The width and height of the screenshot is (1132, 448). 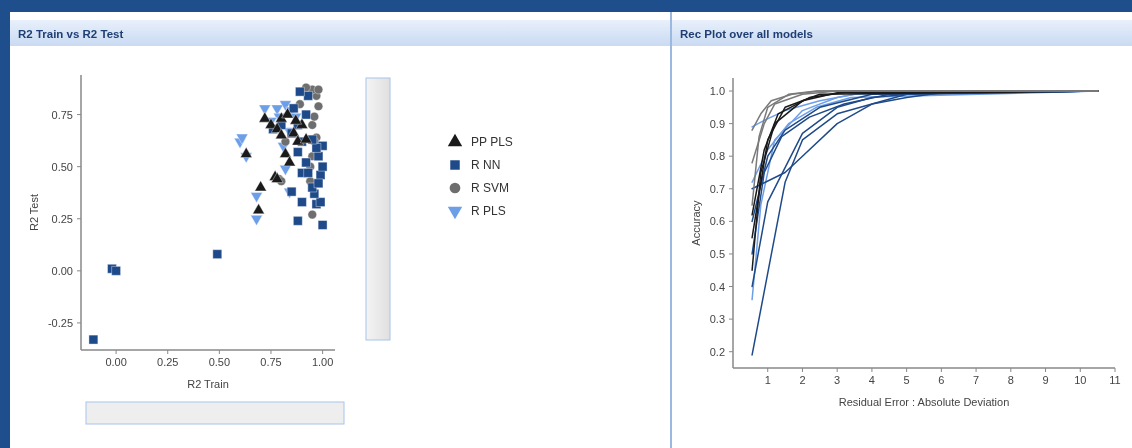 What do you see at coordinates (62, 166) in the screenshot?
I see `y-tick-label: 0.50` at bounding box center [62, 166].